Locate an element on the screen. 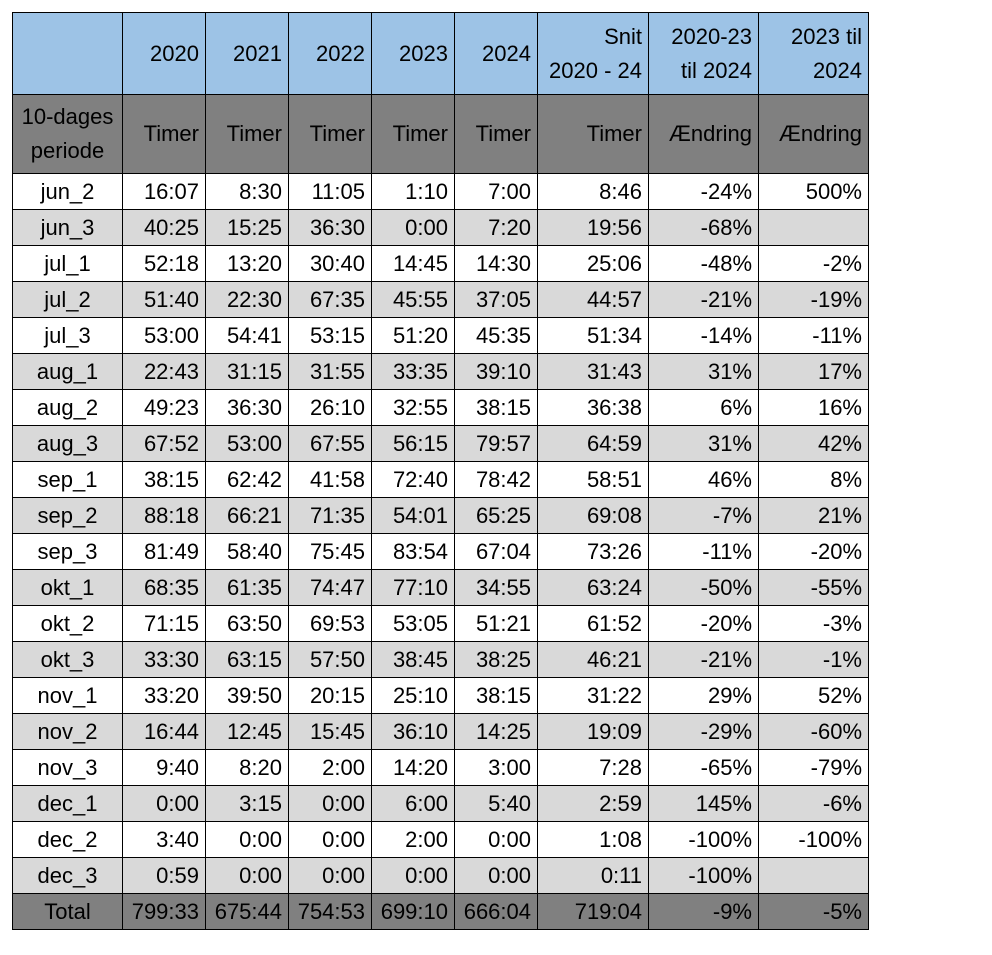 Image resolution: width=992 pixels, height=955 pixels. table-cell: 33:30 is located at coordinates (164, 659).